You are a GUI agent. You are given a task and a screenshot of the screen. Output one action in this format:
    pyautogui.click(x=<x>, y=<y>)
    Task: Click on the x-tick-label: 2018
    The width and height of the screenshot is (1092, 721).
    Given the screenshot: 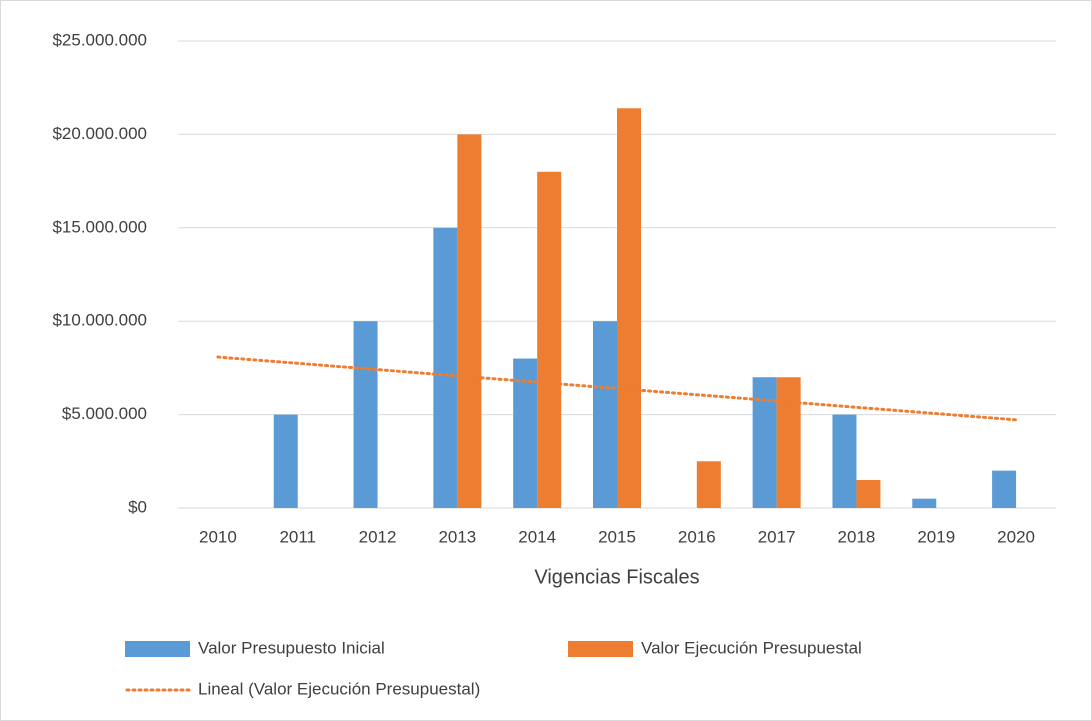 What is the action you would take?
    pyautogui.click(x=857, y=536)
    